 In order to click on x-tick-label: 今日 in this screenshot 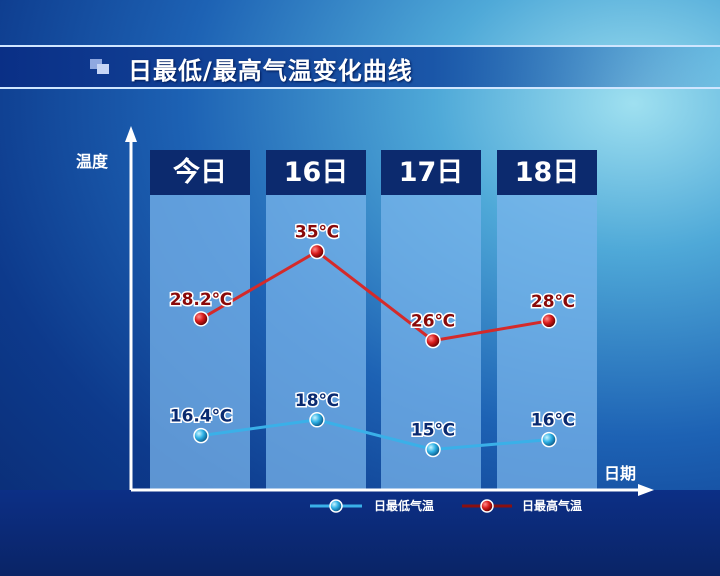, I will do `click(200, 172)`.